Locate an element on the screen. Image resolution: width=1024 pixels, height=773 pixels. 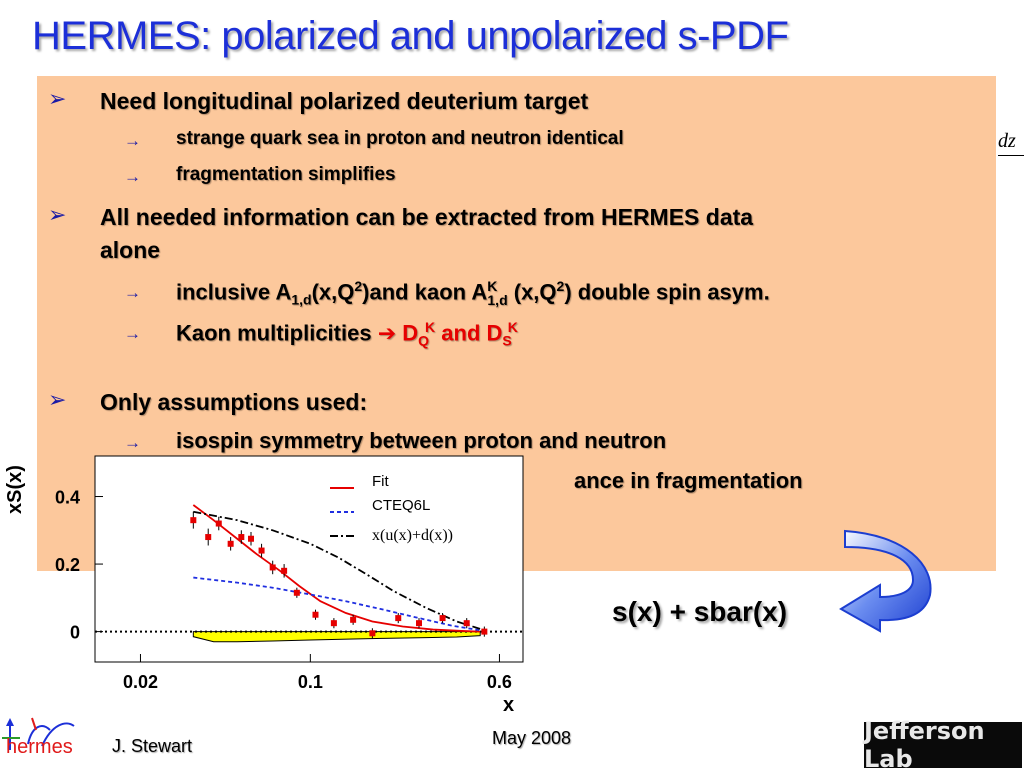
x-tick-label: 0.1 is located at coordinates (310, 682).